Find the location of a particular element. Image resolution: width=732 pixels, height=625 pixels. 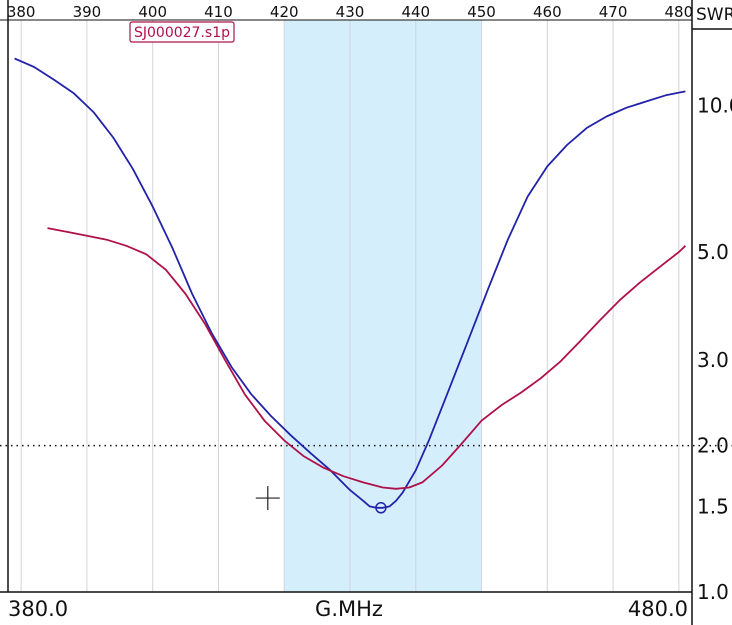

legend-label: SJ000027.s1p is located at coordinates (182, 33).